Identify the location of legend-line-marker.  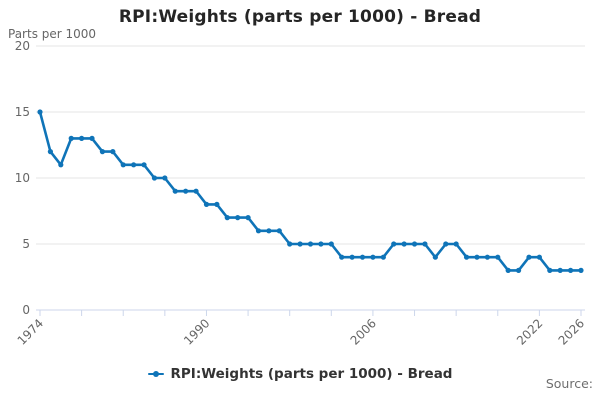
(155, 374).